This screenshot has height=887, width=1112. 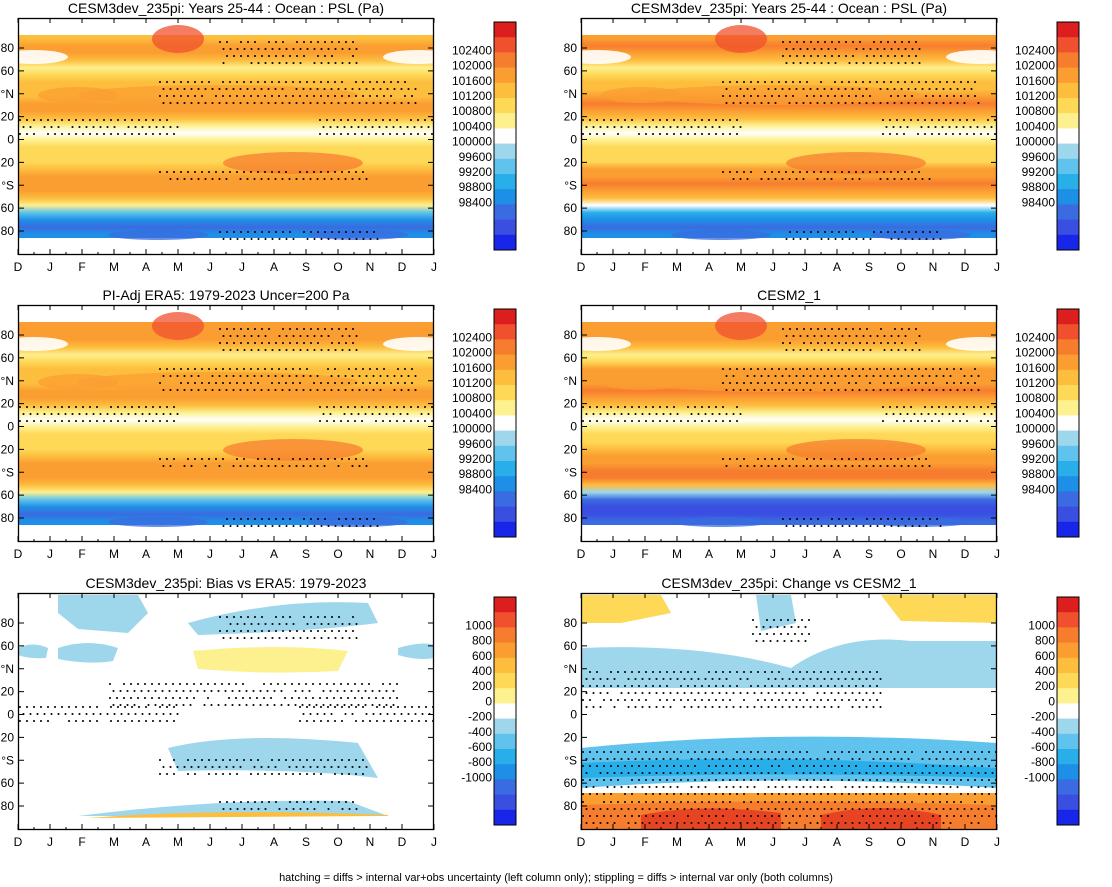 I want to click on colorbar-label: 98400, so click(x=1039, y=489).